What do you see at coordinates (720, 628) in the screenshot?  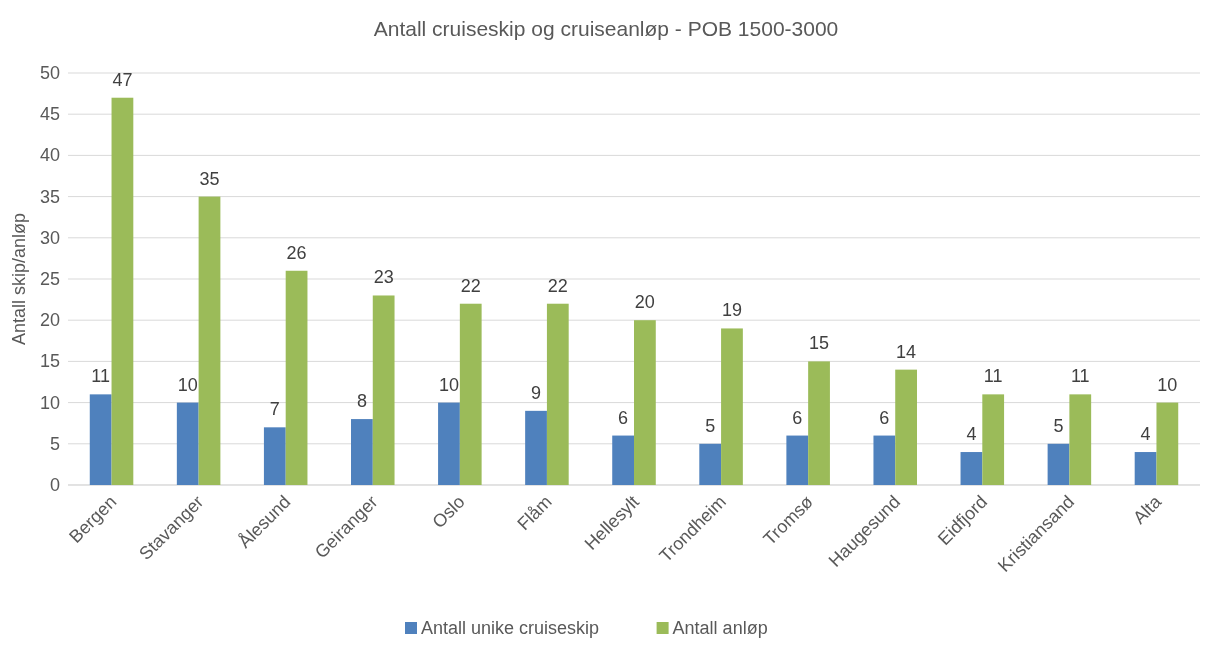 I see `legend-label: Antall anløp` at bounding box center [720, 628].